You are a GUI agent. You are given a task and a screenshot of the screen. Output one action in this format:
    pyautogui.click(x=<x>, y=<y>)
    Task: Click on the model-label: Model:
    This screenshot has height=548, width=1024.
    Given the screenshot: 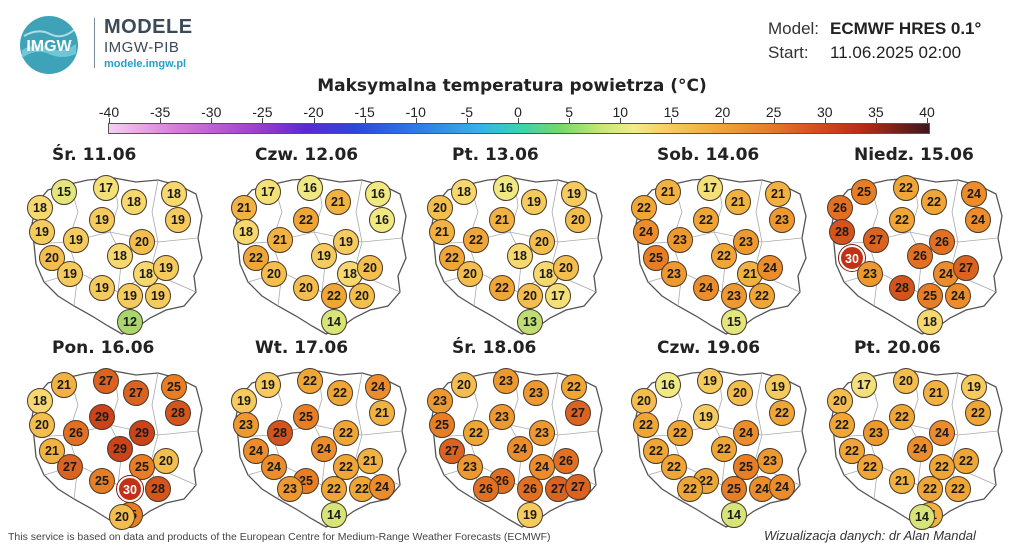 What is the action you would take?
    pyautogui.click(x=794, y=28)
    